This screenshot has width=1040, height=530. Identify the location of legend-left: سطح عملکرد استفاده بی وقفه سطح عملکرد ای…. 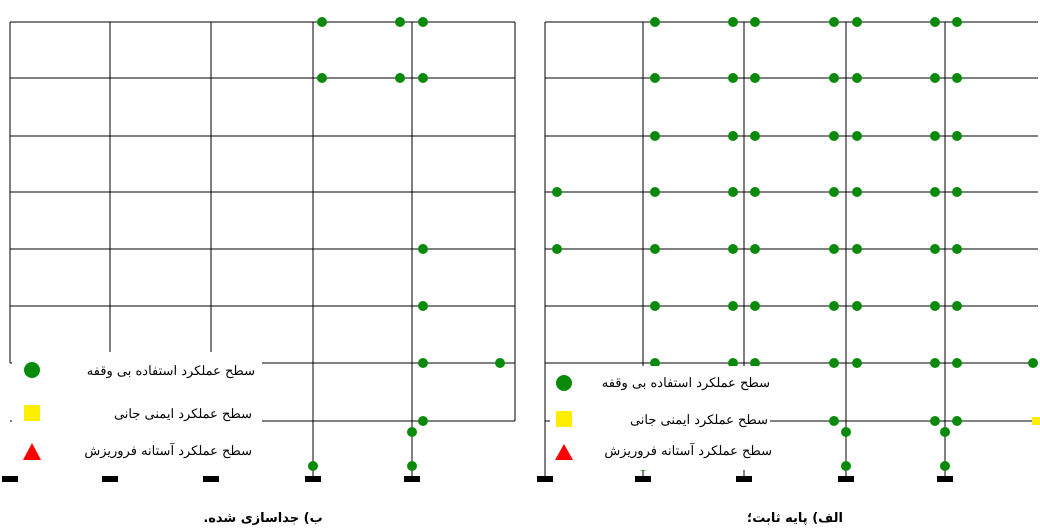
(139, 411).